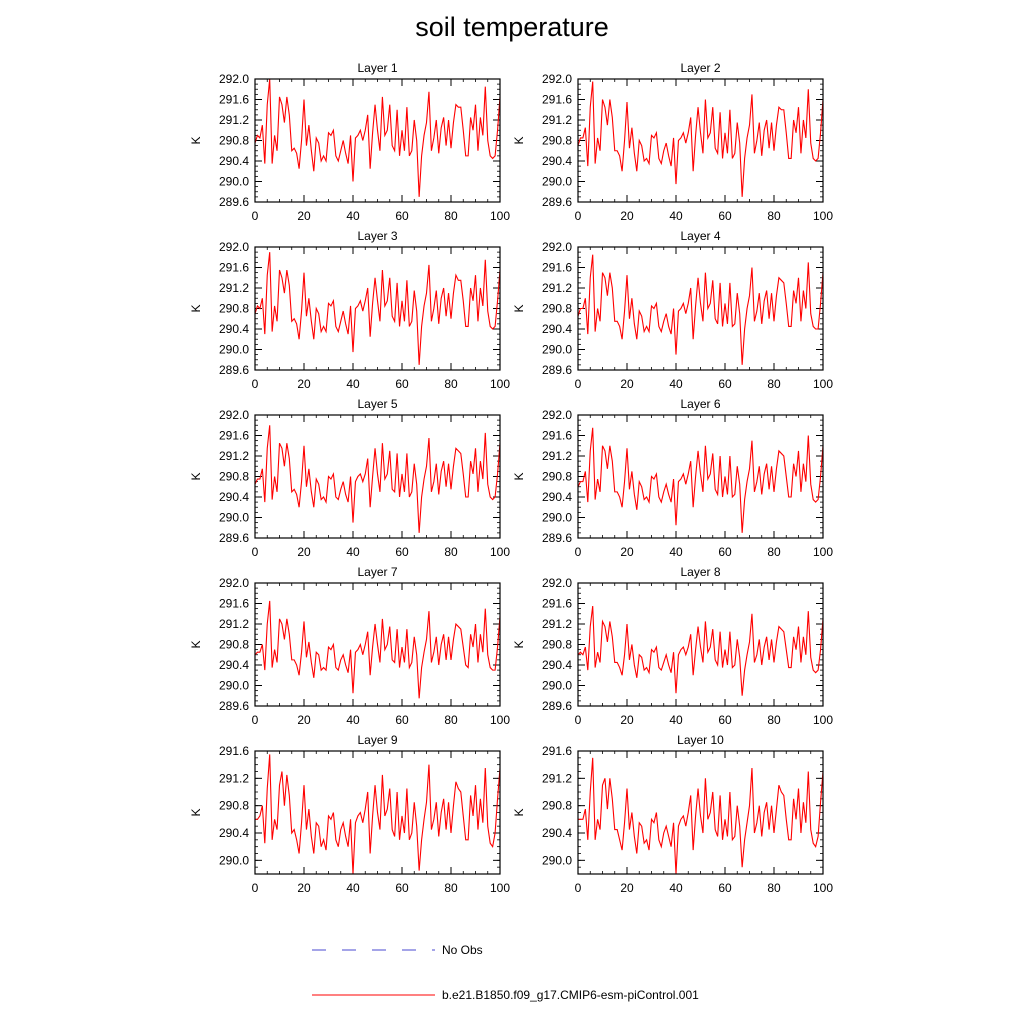 The image size is (1024, 1024). Describe the element at coordinates (377, 68) in the screenshot. I see `panel-title: Layer 1` at that location.